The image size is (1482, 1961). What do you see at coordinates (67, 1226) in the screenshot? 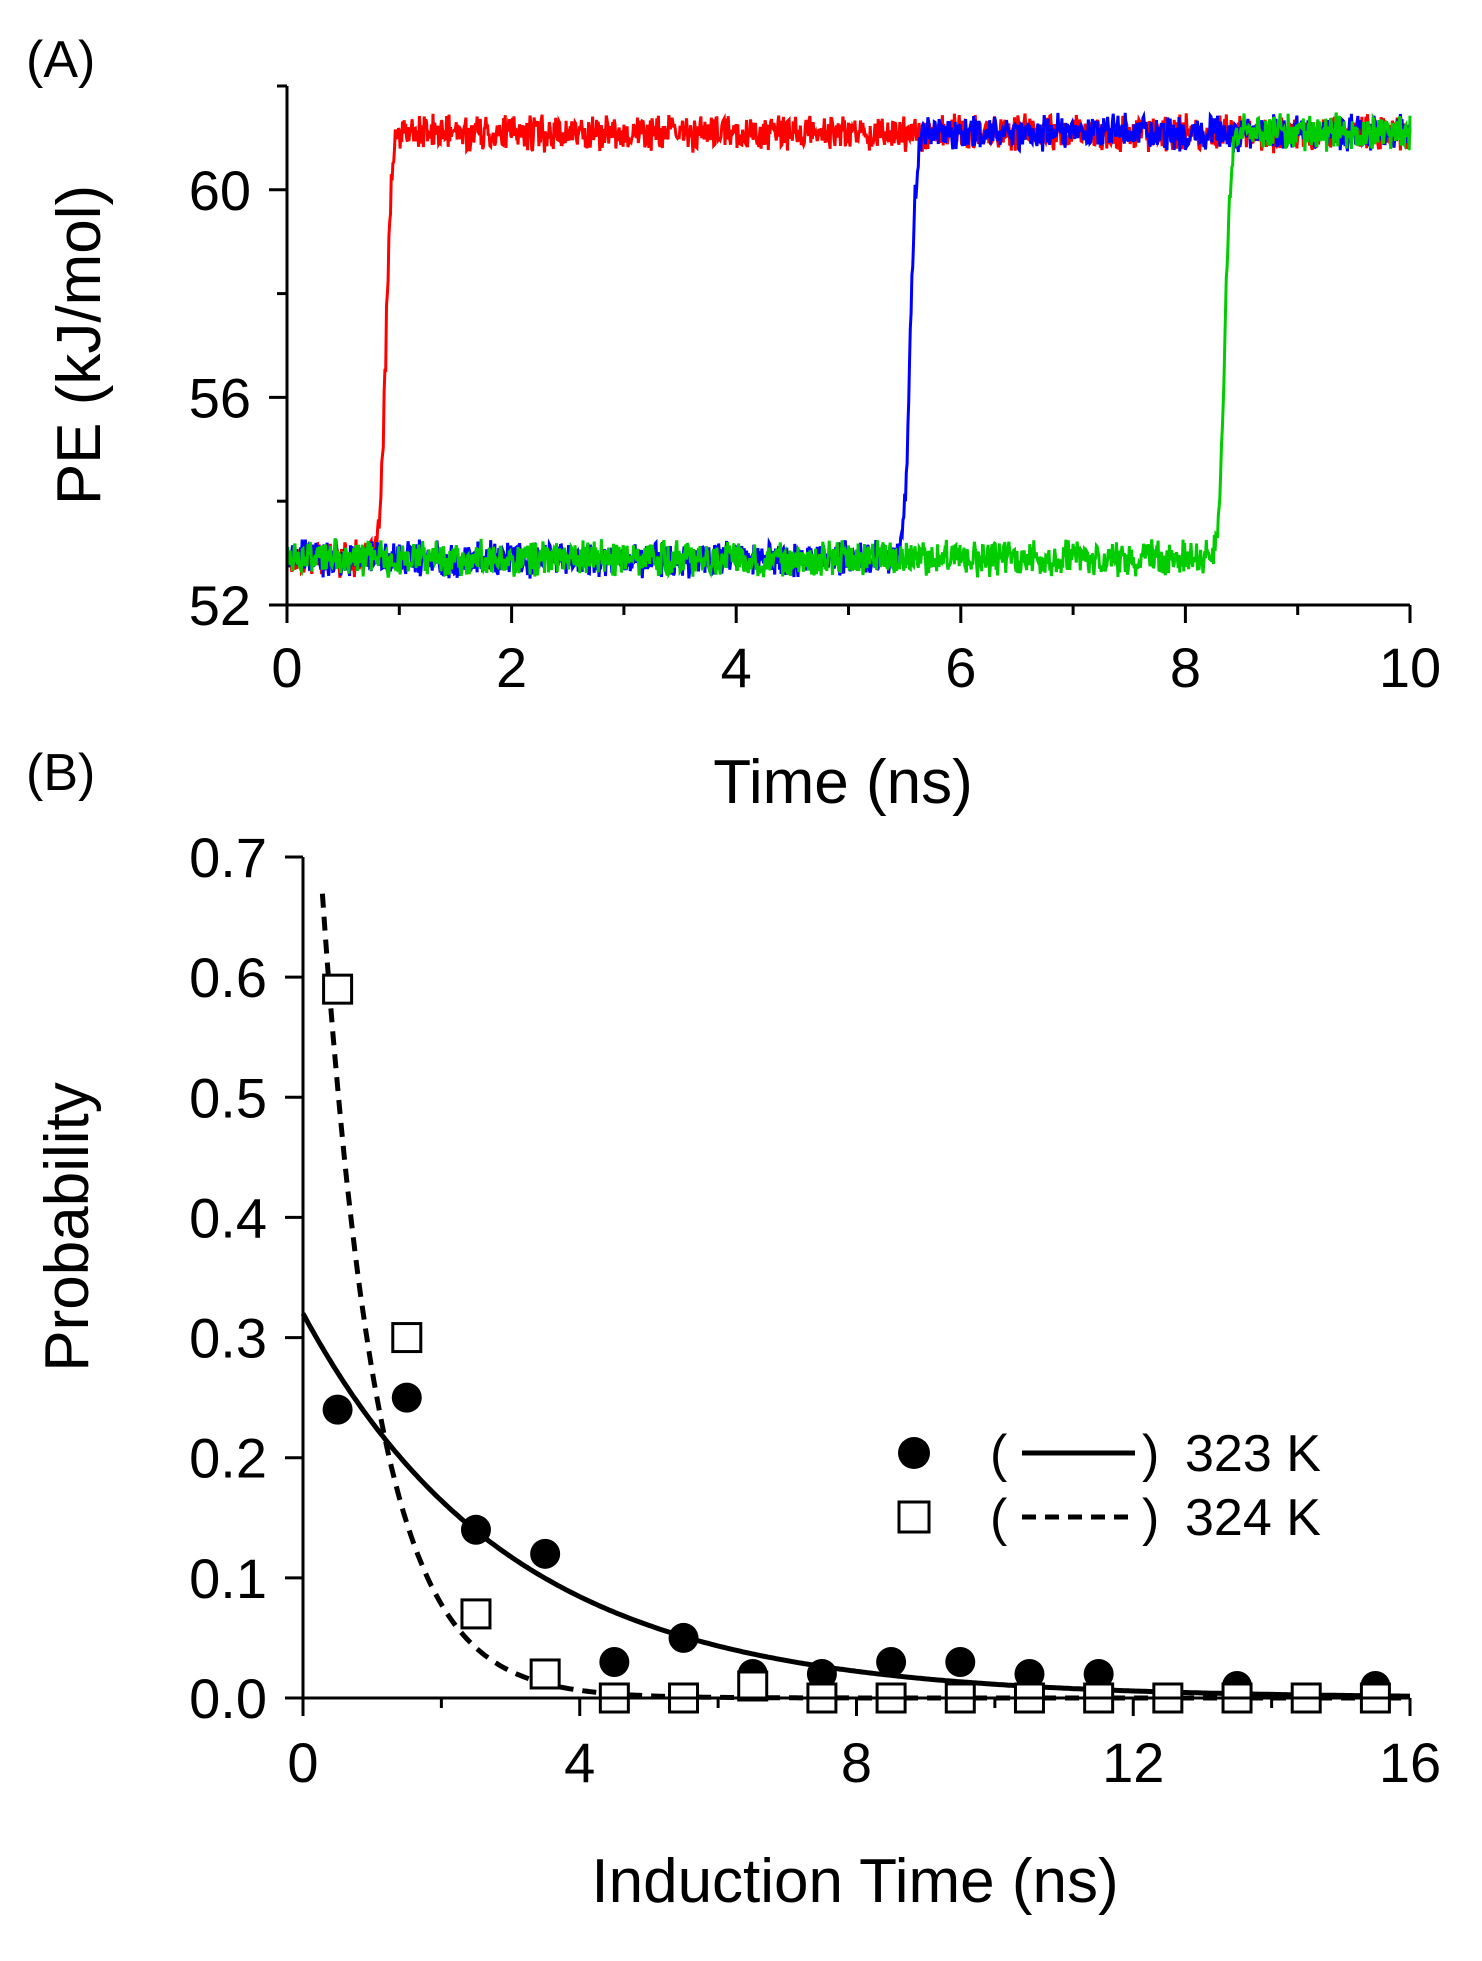
I see `panel-b-y-axis-title: Probability` at bounding box center [67, 1226].